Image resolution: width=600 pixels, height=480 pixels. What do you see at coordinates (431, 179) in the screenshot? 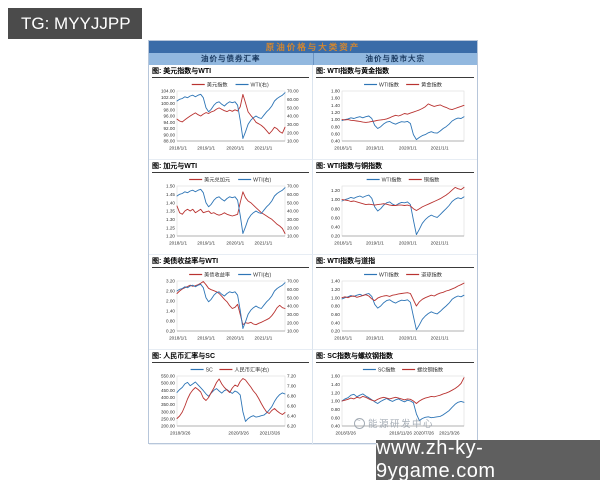
I see `legend-label: 铜指数` at bounding box center [431, 179].